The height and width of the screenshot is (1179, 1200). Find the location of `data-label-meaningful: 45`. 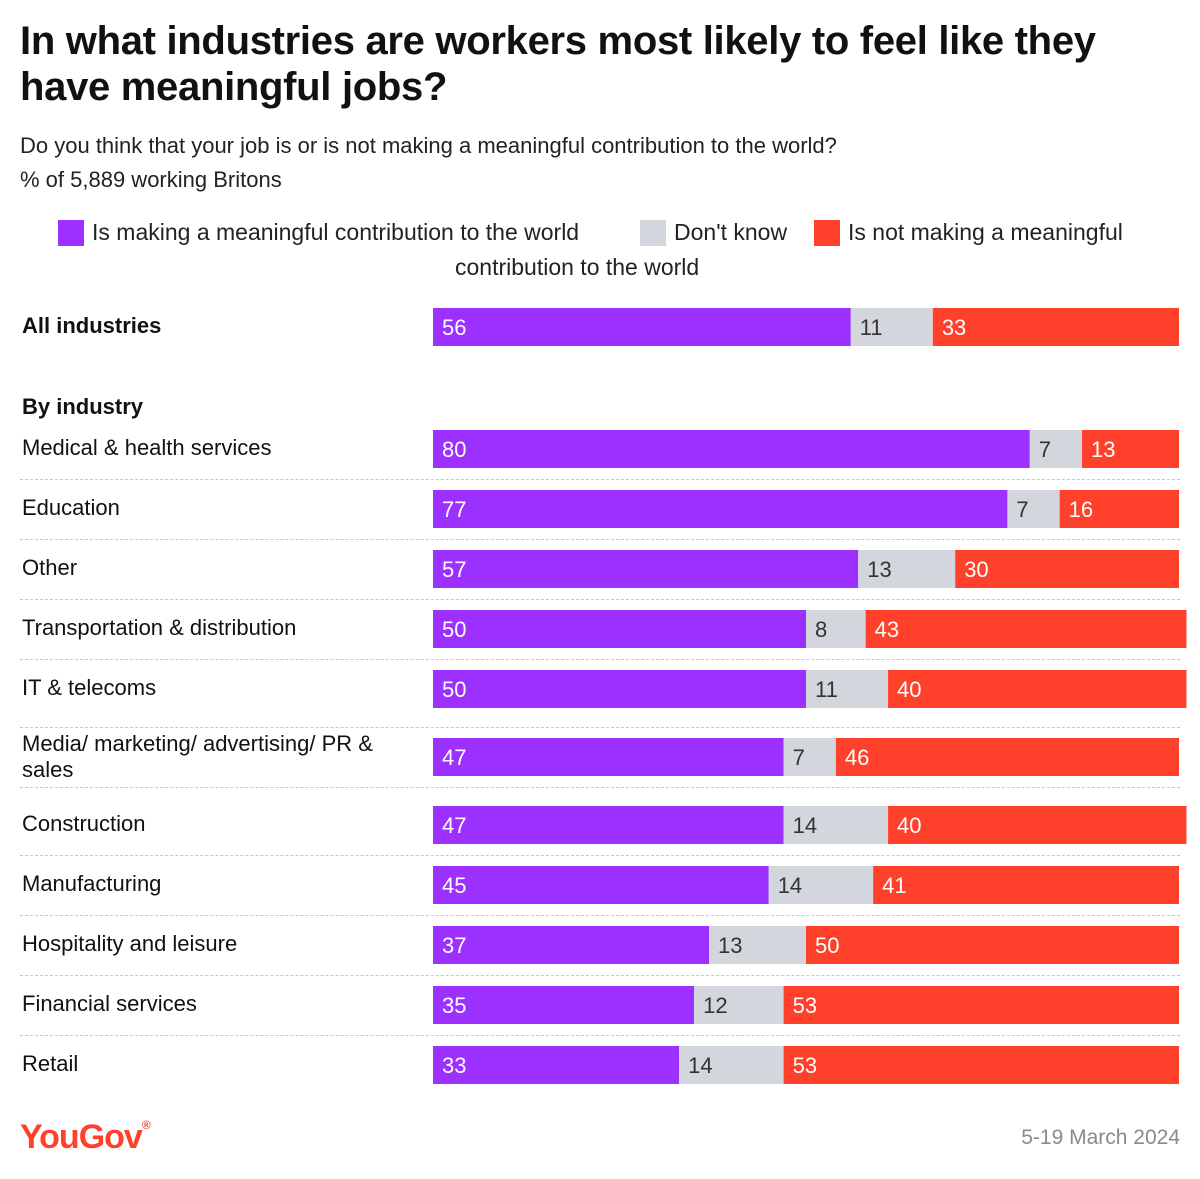

data-label-meaningful: 45 is located at coordinates (454, 885).